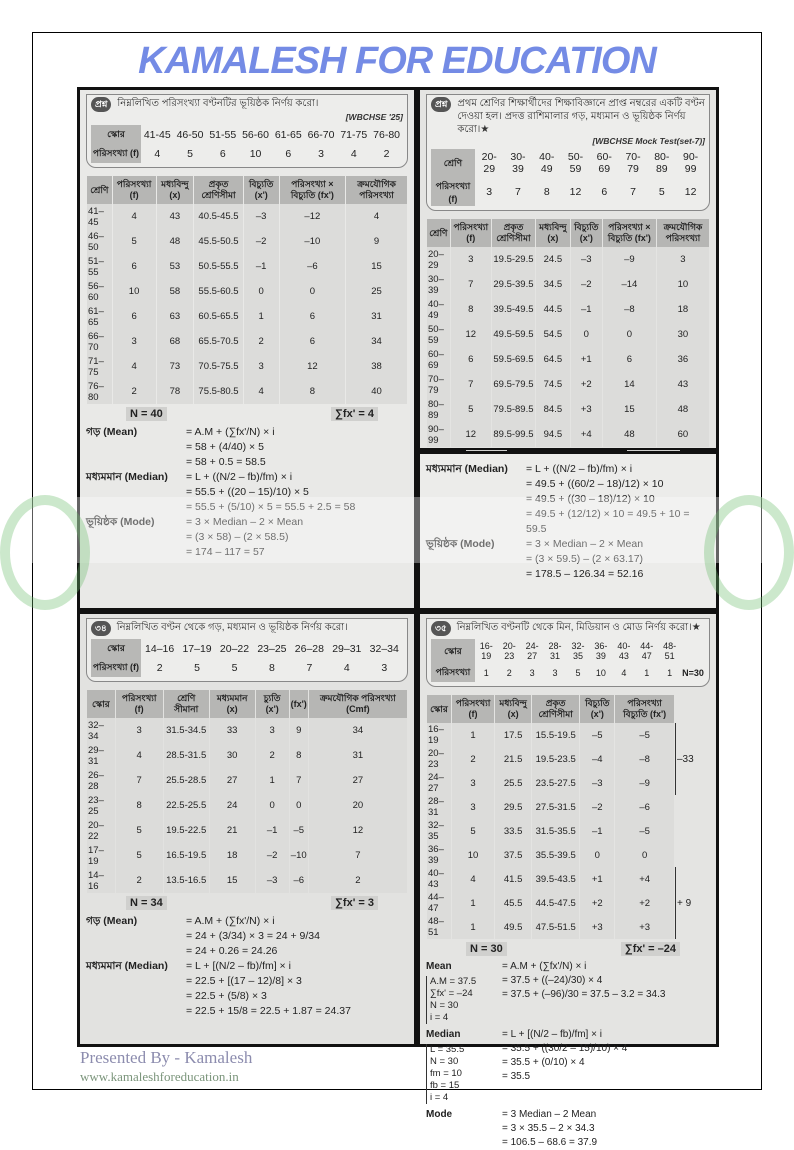 Image resolution: width=794 pixels, height=1150 pixels. Describe the element at coordinates (556, 759) in the screenshot. I see `table-cell: 19.5-23.5` at that location.